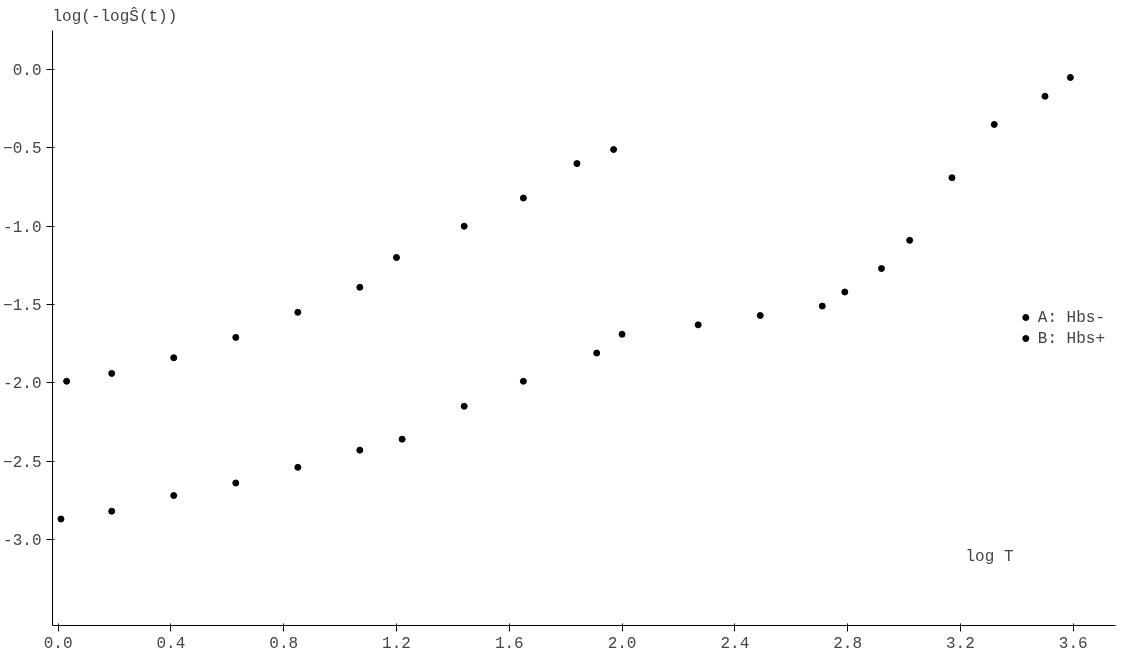  Describe the element at coordinates (1071, 317) in the screenshot. I see `legend-label: A: Hbs-` at that location.